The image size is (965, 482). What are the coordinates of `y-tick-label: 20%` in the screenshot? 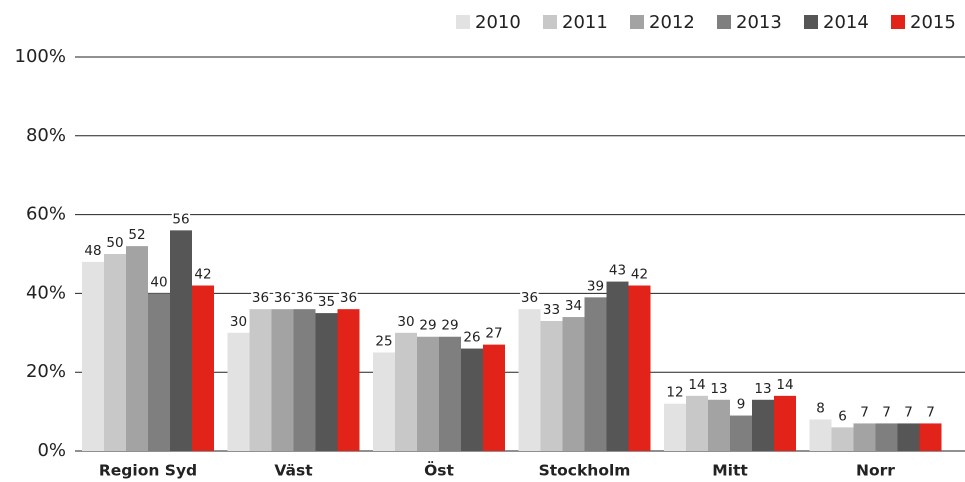 It's located at (46, 371).